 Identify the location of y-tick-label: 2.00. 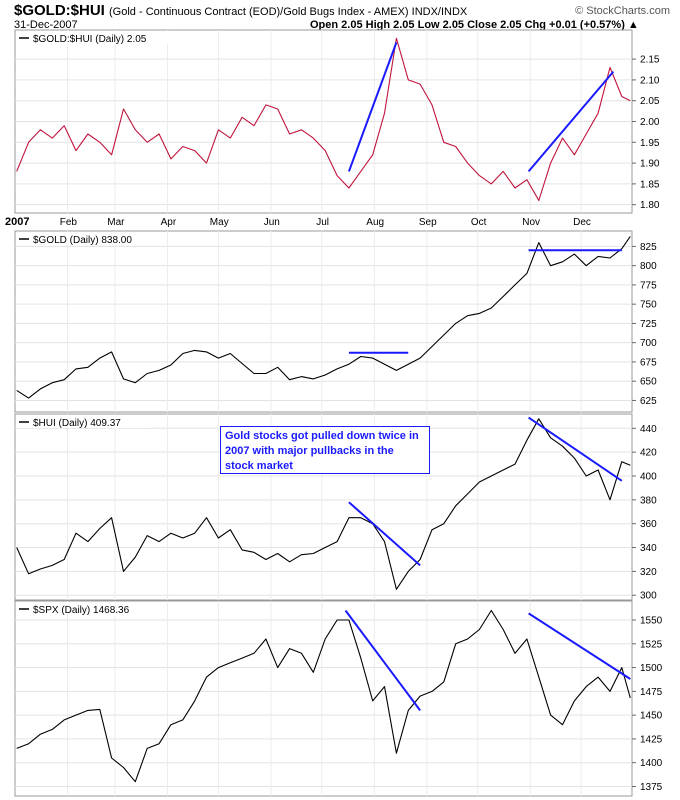
(650, 122).